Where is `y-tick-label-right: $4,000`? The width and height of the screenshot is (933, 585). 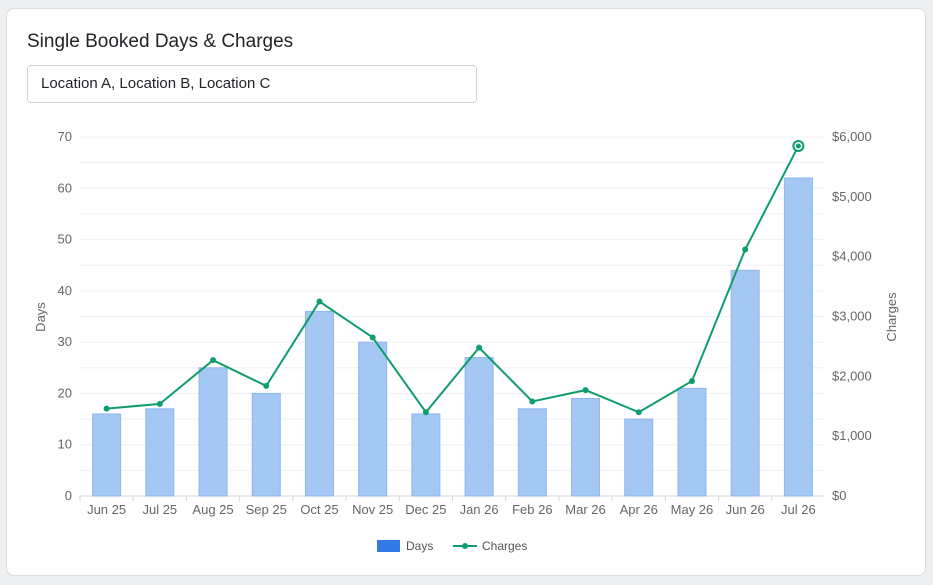 y-tick-label-right: $4,000 is located at coordinates (852, 256).